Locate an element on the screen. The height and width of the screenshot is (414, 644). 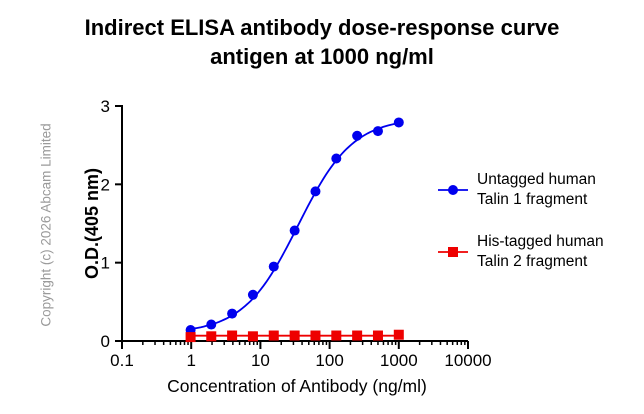
y-tick-label: 3 is located at coordinates (105, 106).